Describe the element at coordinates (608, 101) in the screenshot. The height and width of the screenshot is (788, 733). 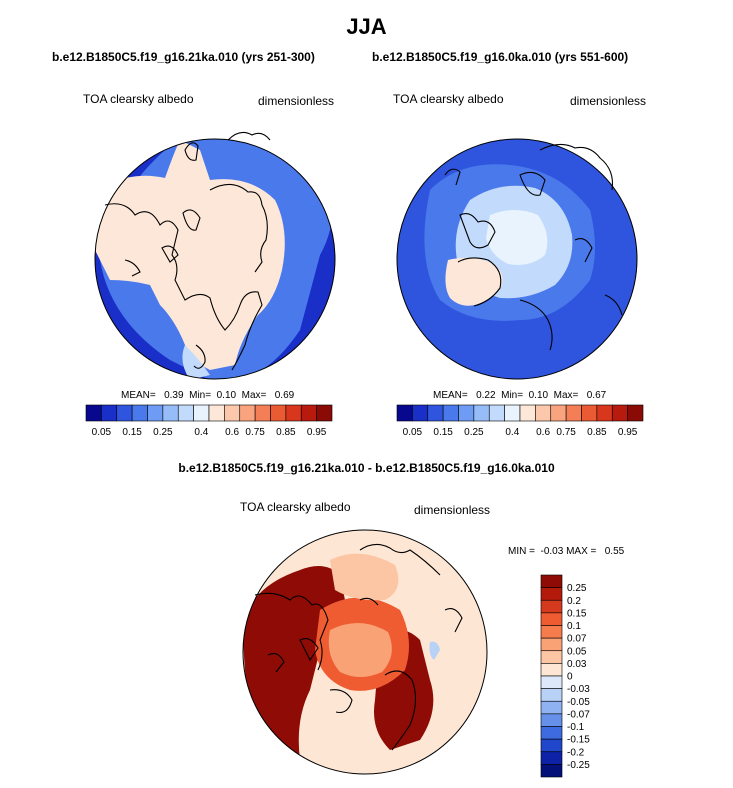
I see `right-units-label: dimensionless` at that location.